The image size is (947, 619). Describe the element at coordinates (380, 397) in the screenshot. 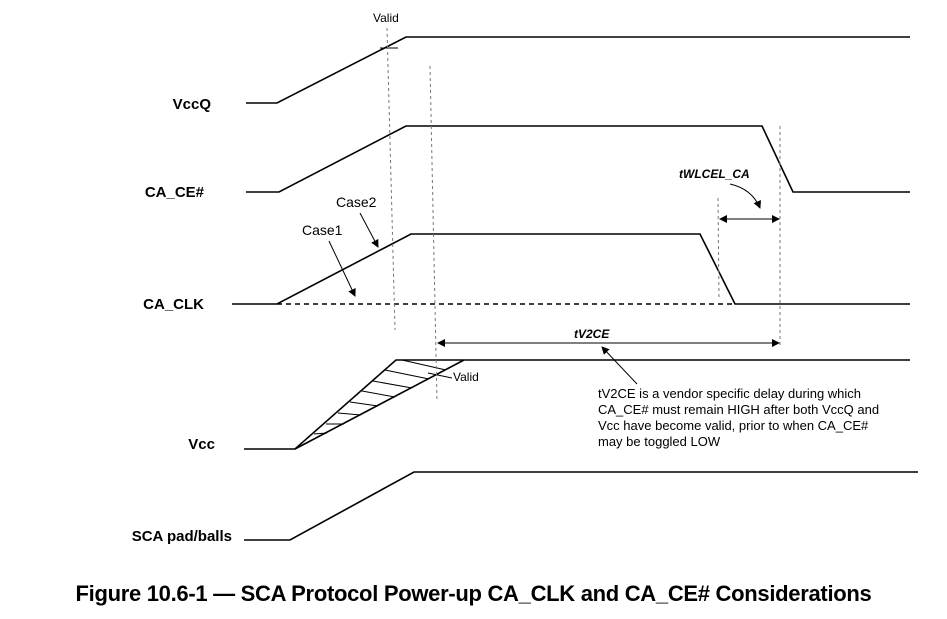

I see `vcc-hatch` at that location.